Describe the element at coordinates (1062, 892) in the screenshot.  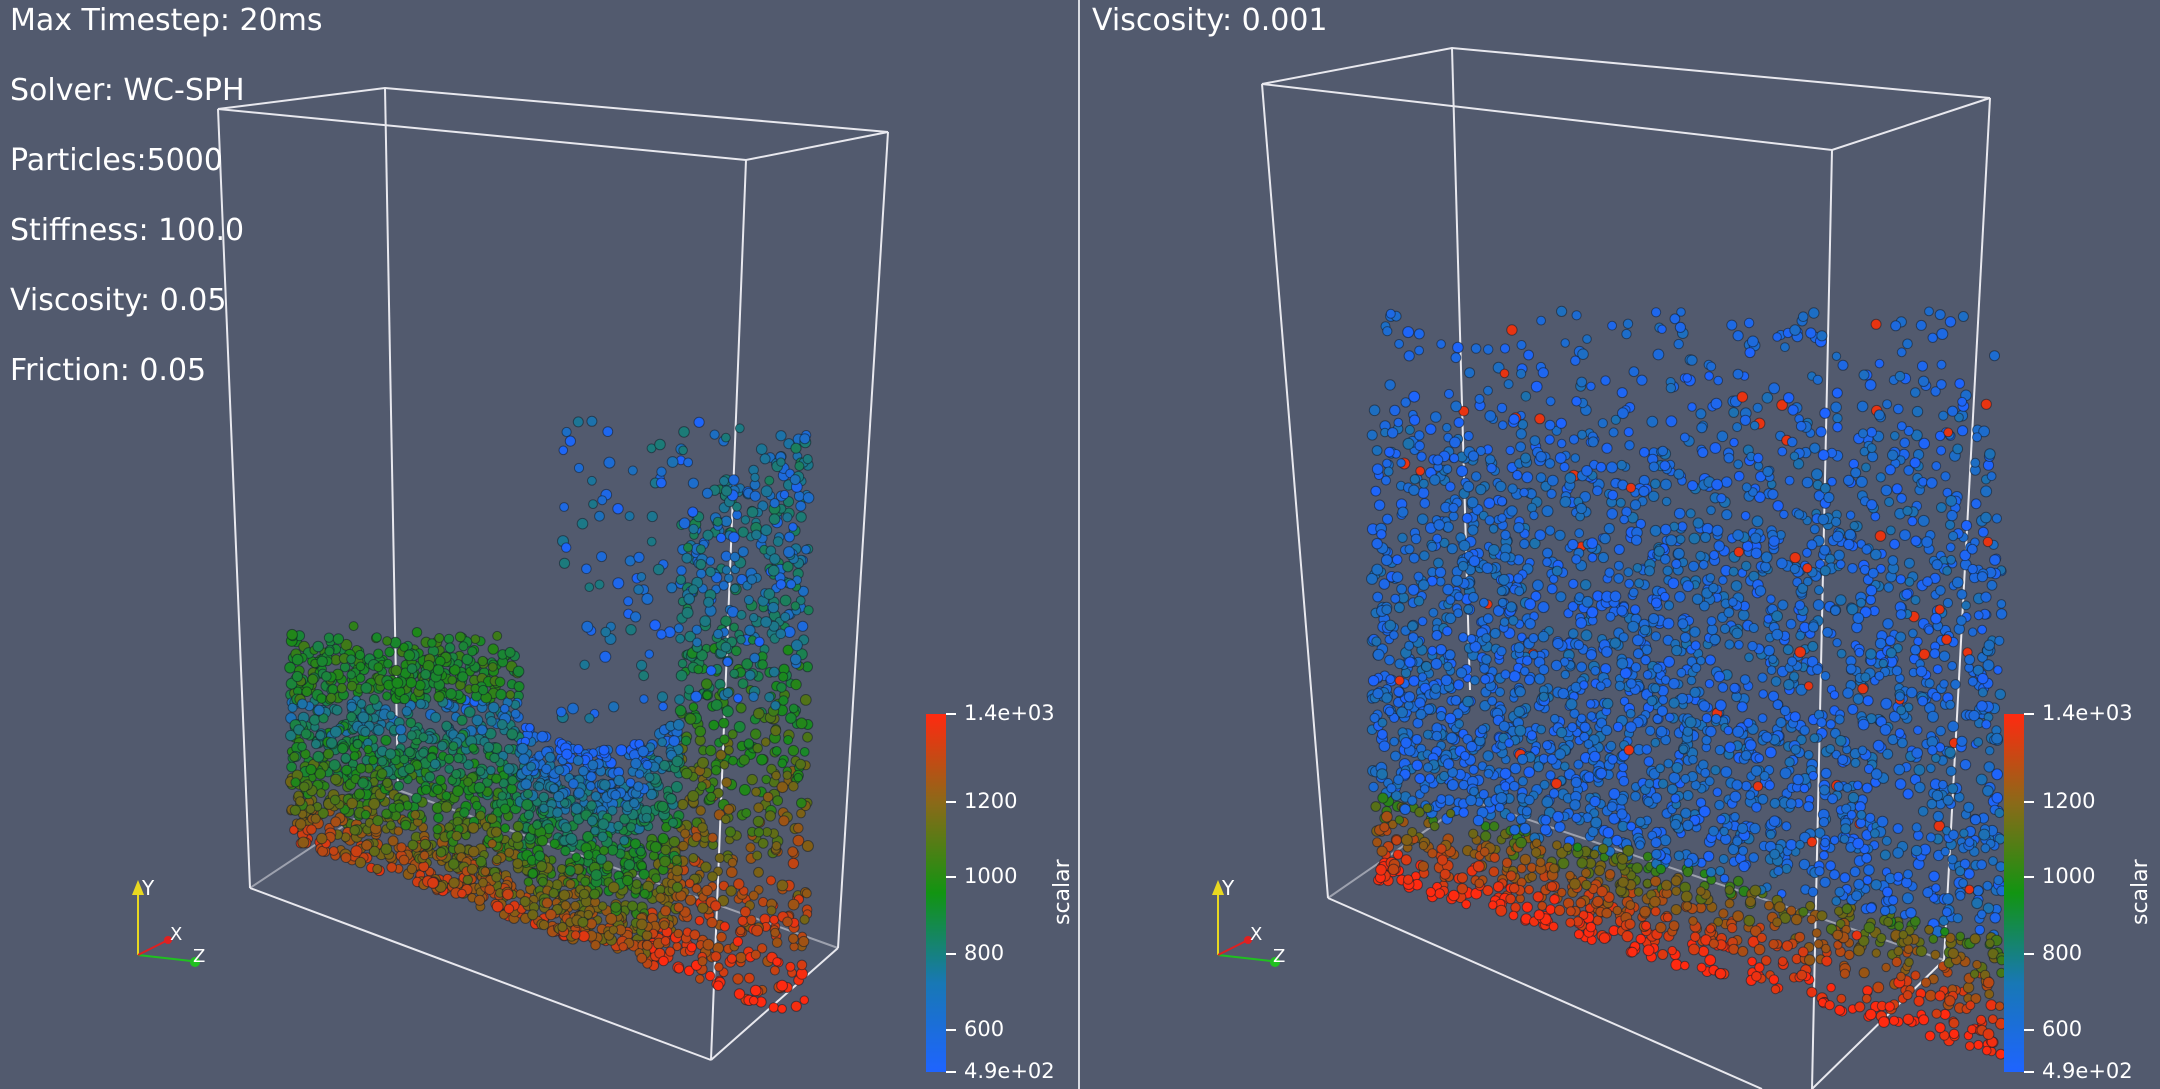
I see `colorbar-title-left: scalar` at that location.